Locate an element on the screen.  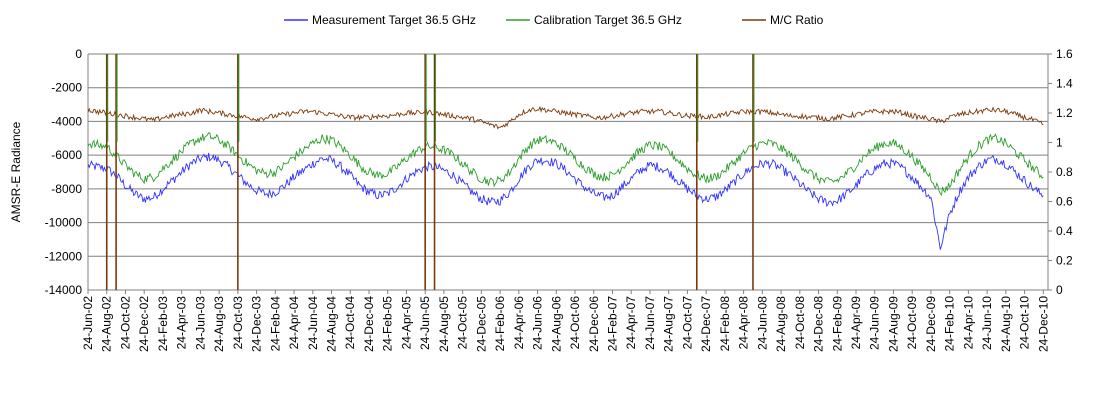
x-tick-label: 24-Aug-09 is located at coordinates (893, 324).